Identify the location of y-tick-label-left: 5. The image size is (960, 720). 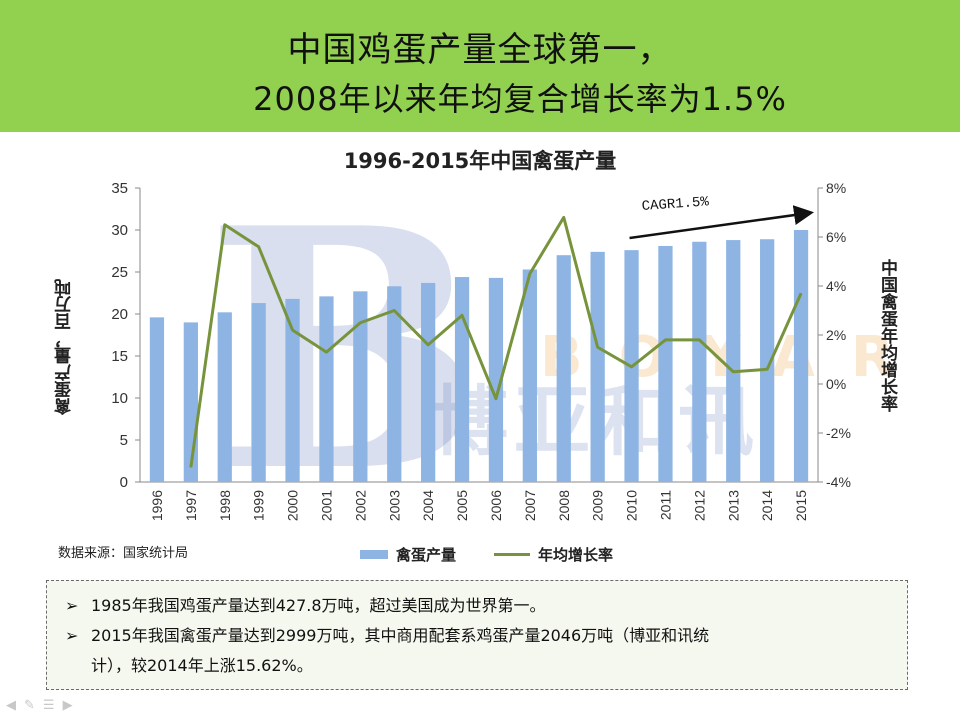
(124, 440).